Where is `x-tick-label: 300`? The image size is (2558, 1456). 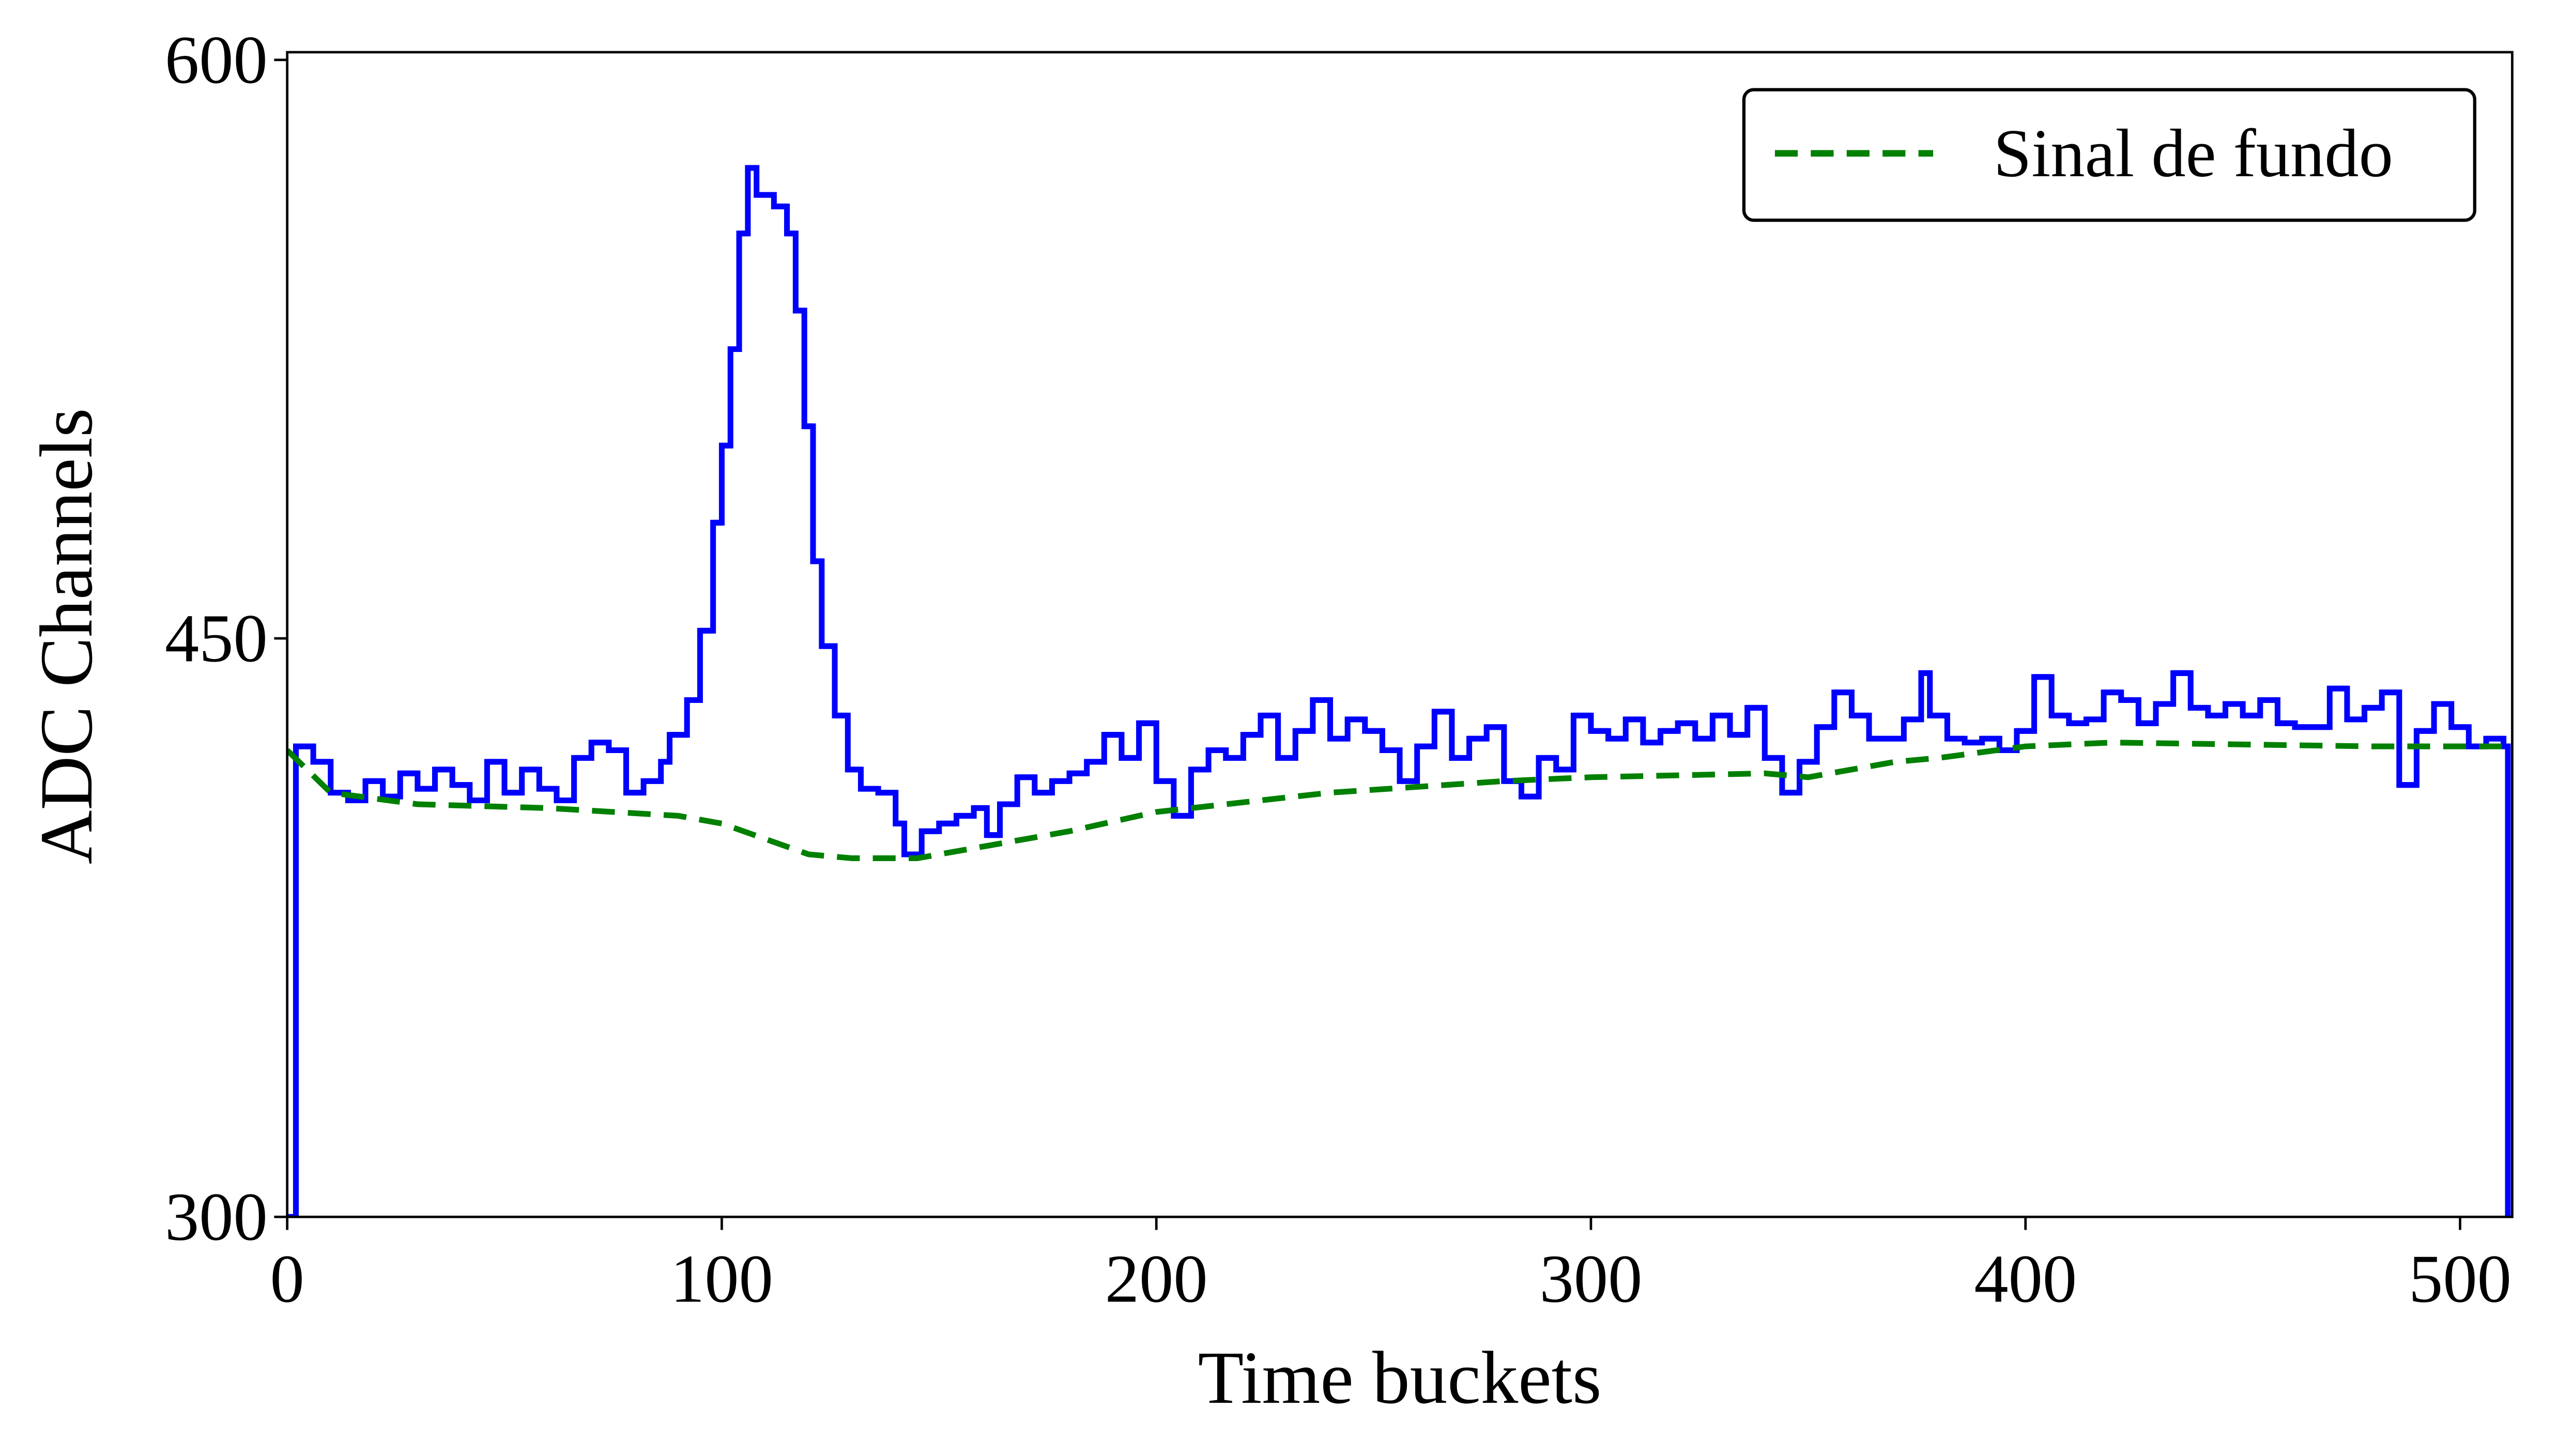
x-tick-label: 300 is located at coordinates (1591, 1278).